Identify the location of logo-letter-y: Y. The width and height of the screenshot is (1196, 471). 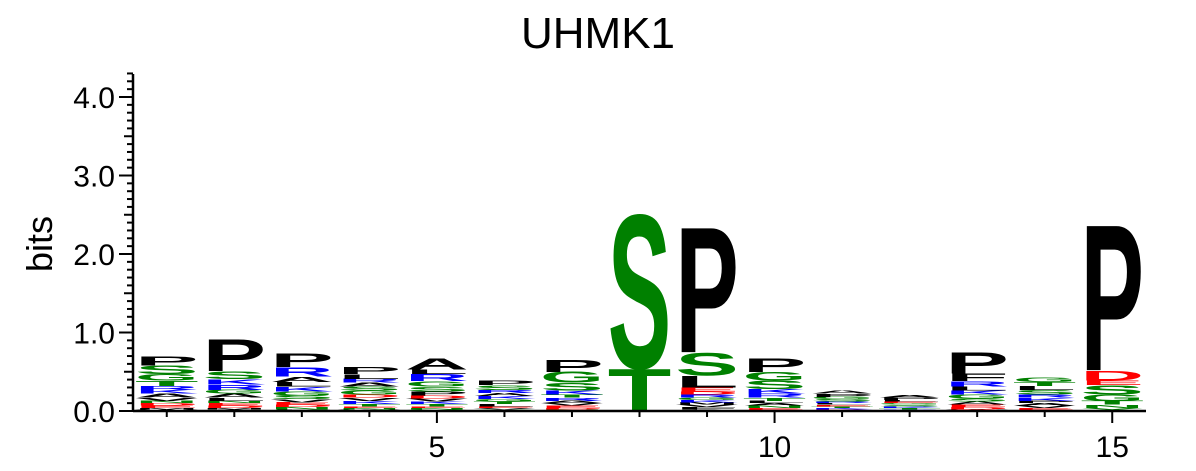
(1112, 409).